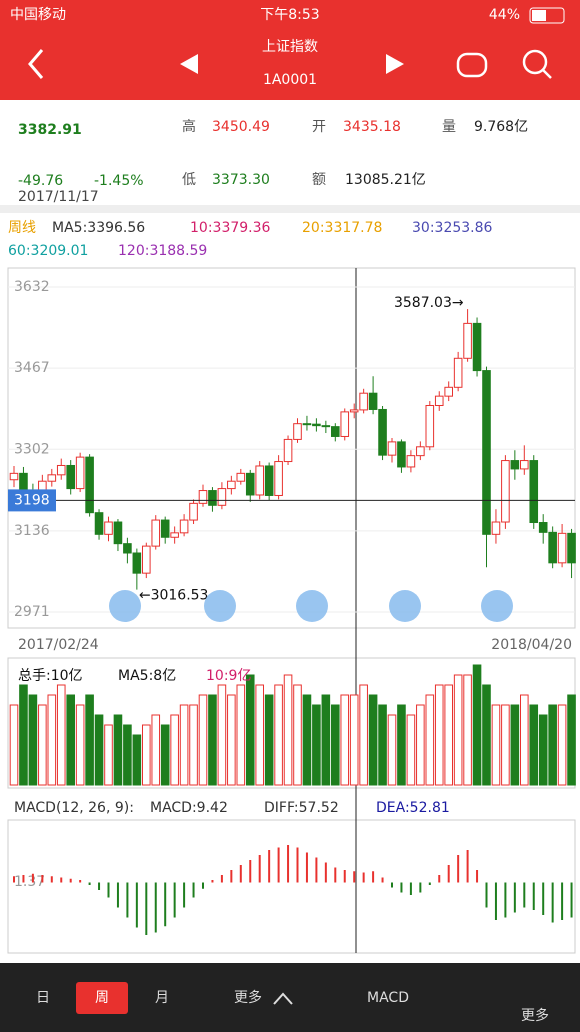 Image resolution: width=580 pixels, height=1032 pixels. I want to click on tab-week: 周, so click(102, 998).